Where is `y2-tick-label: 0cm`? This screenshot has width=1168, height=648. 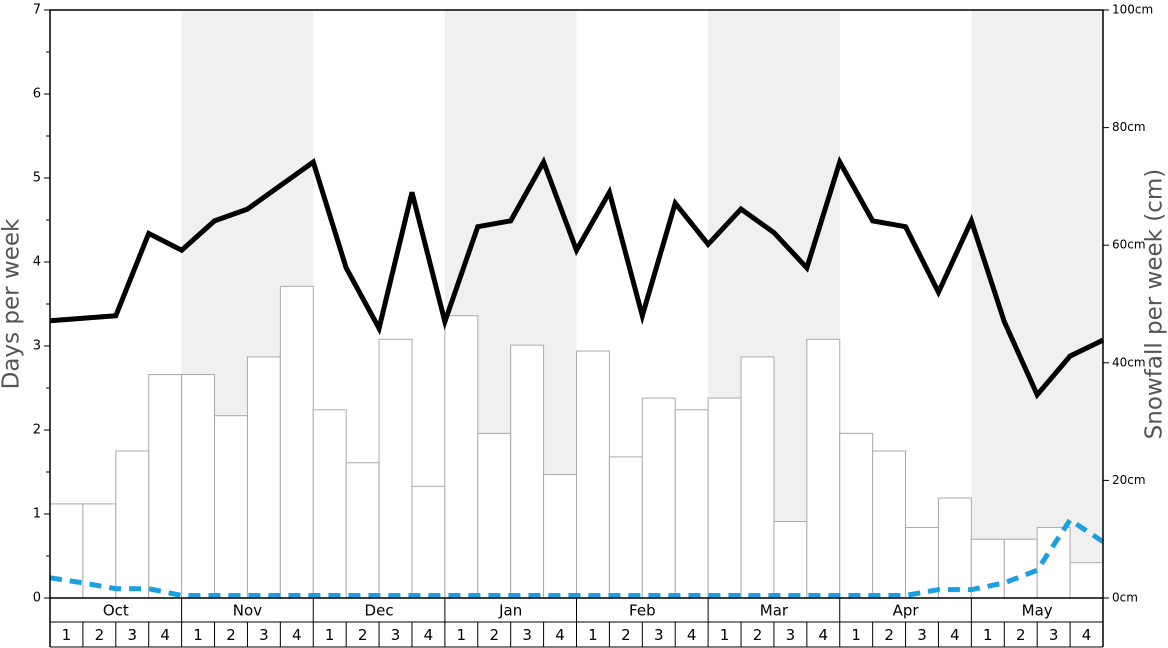
y2-tick-label: 0cm is located at coordinates (1125, 598).